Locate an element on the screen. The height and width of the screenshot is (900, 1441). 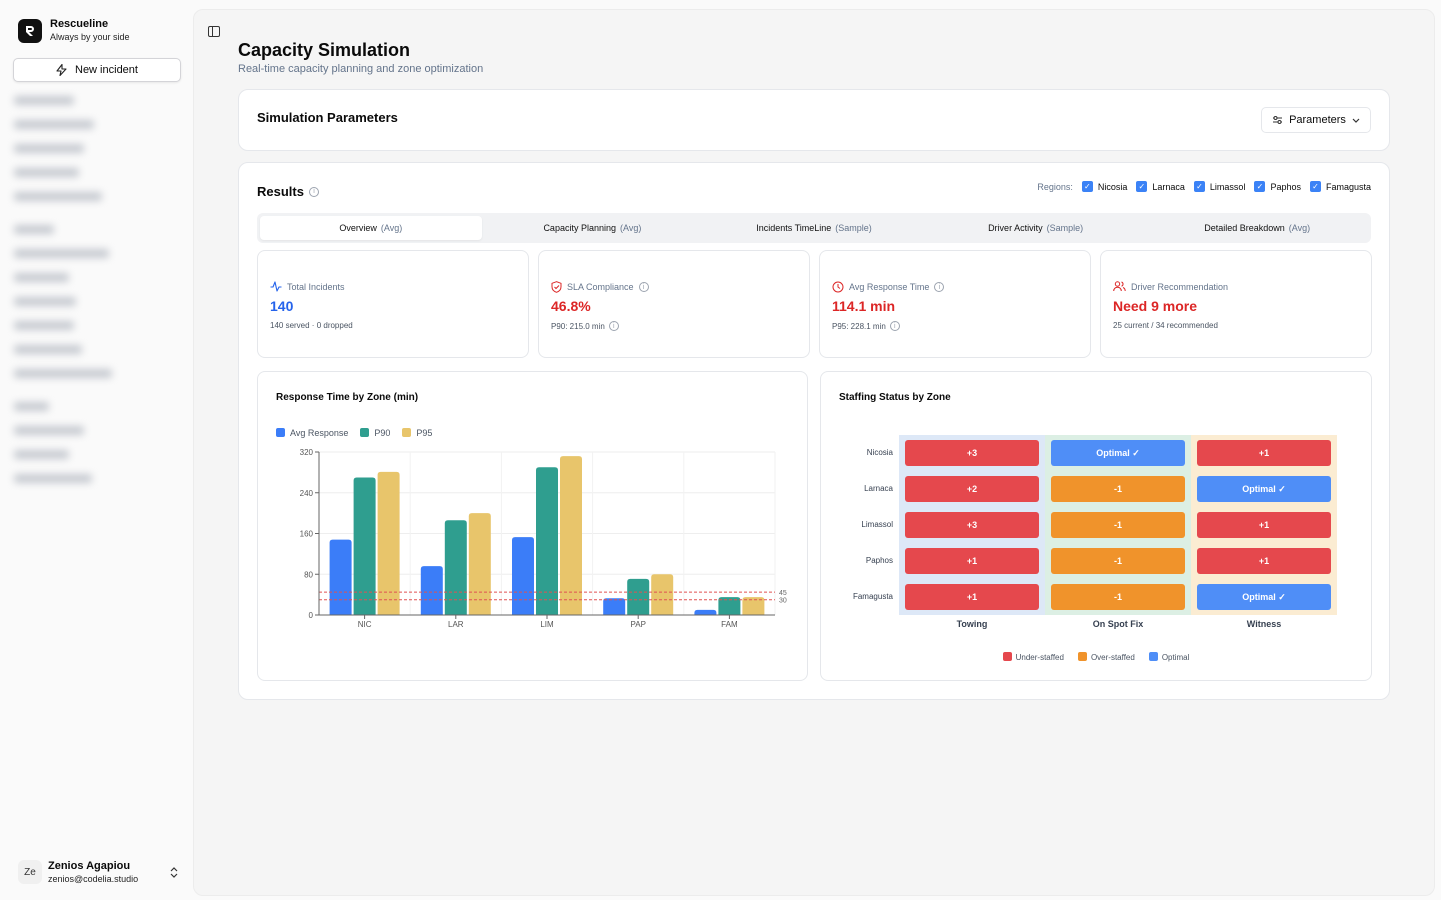
user-menu: Ze Zenios Agapiou zenios@codelia.studio is located at coordinates (98, 872).